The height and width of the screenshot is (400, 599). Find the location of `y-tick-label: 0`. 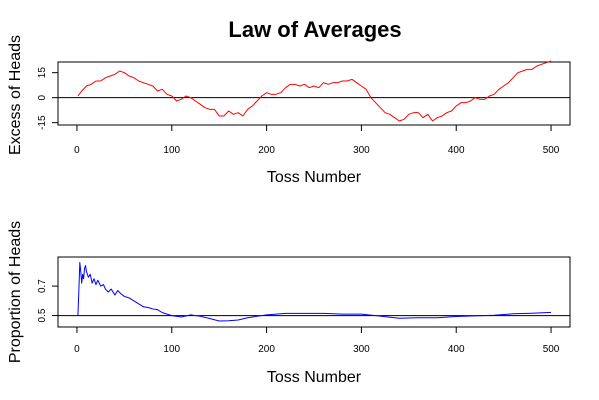

y-tick-label: 0 is located at coordinates (42, 97).